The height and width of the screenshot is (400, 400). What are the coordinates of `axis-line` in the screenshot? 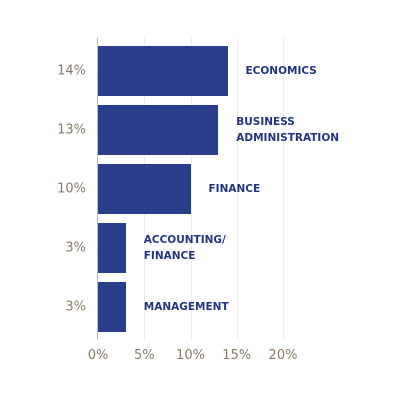 It's located at (97, 189).